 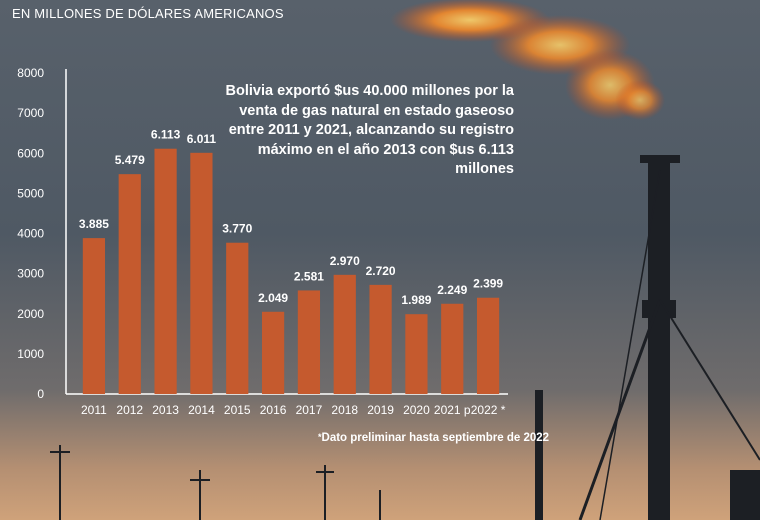 I want to click on bar-value-label: 6.011, so click(x=202, y=139).